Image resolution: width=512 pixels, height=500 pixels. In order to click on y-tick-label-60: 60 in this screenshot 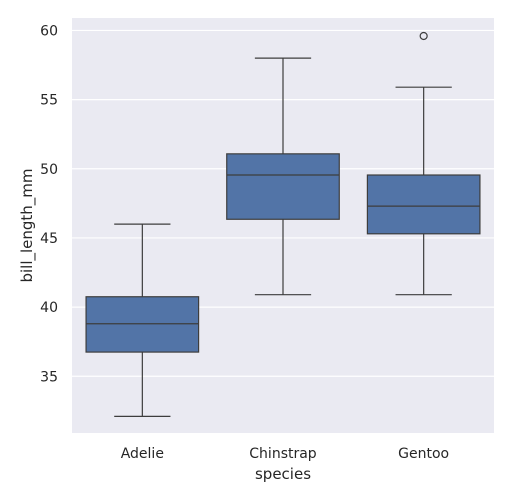, I will do `click(49, 31)`.